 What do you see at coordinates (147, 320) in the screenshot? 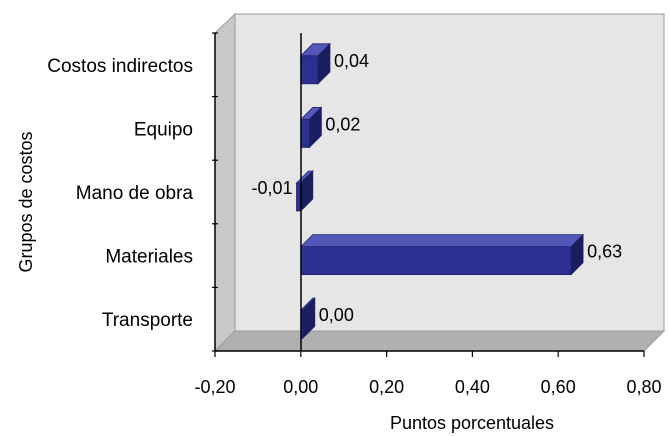
I see `y-tick-label: Transporte` at bounding box center [147, 320].